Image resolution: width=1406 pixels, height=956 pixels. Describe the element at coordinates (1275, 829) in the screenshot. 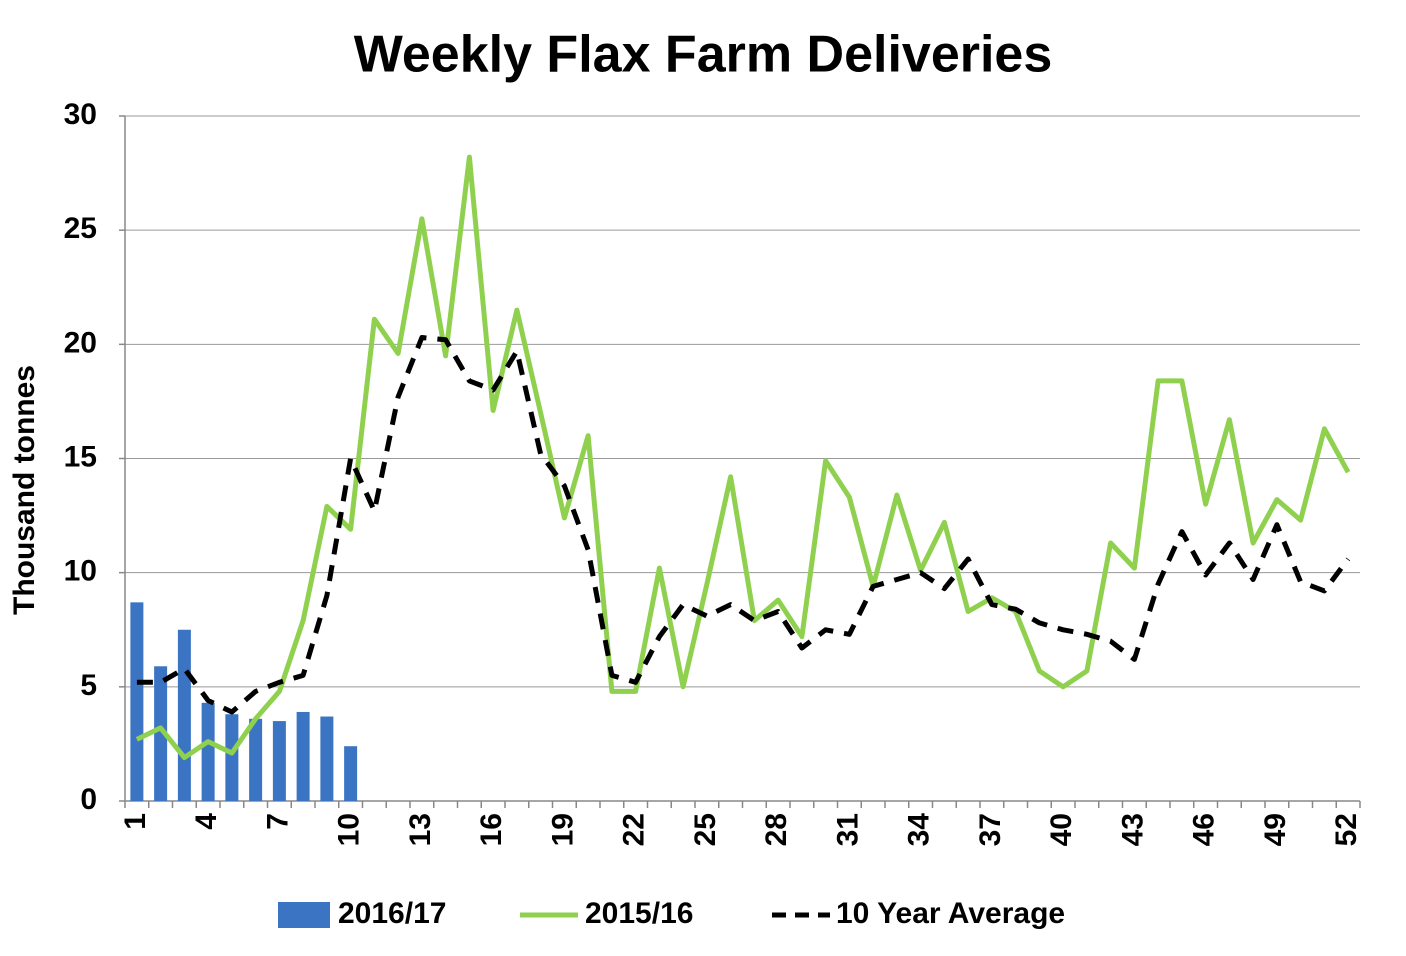

I see `x-tick-label: 49` at that location.